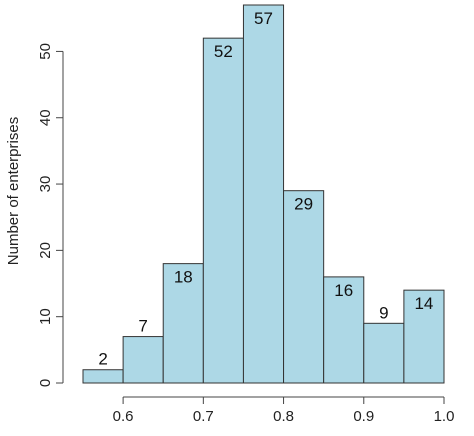  I want to click on x-tick-label: 0.8, so click(283, 416).